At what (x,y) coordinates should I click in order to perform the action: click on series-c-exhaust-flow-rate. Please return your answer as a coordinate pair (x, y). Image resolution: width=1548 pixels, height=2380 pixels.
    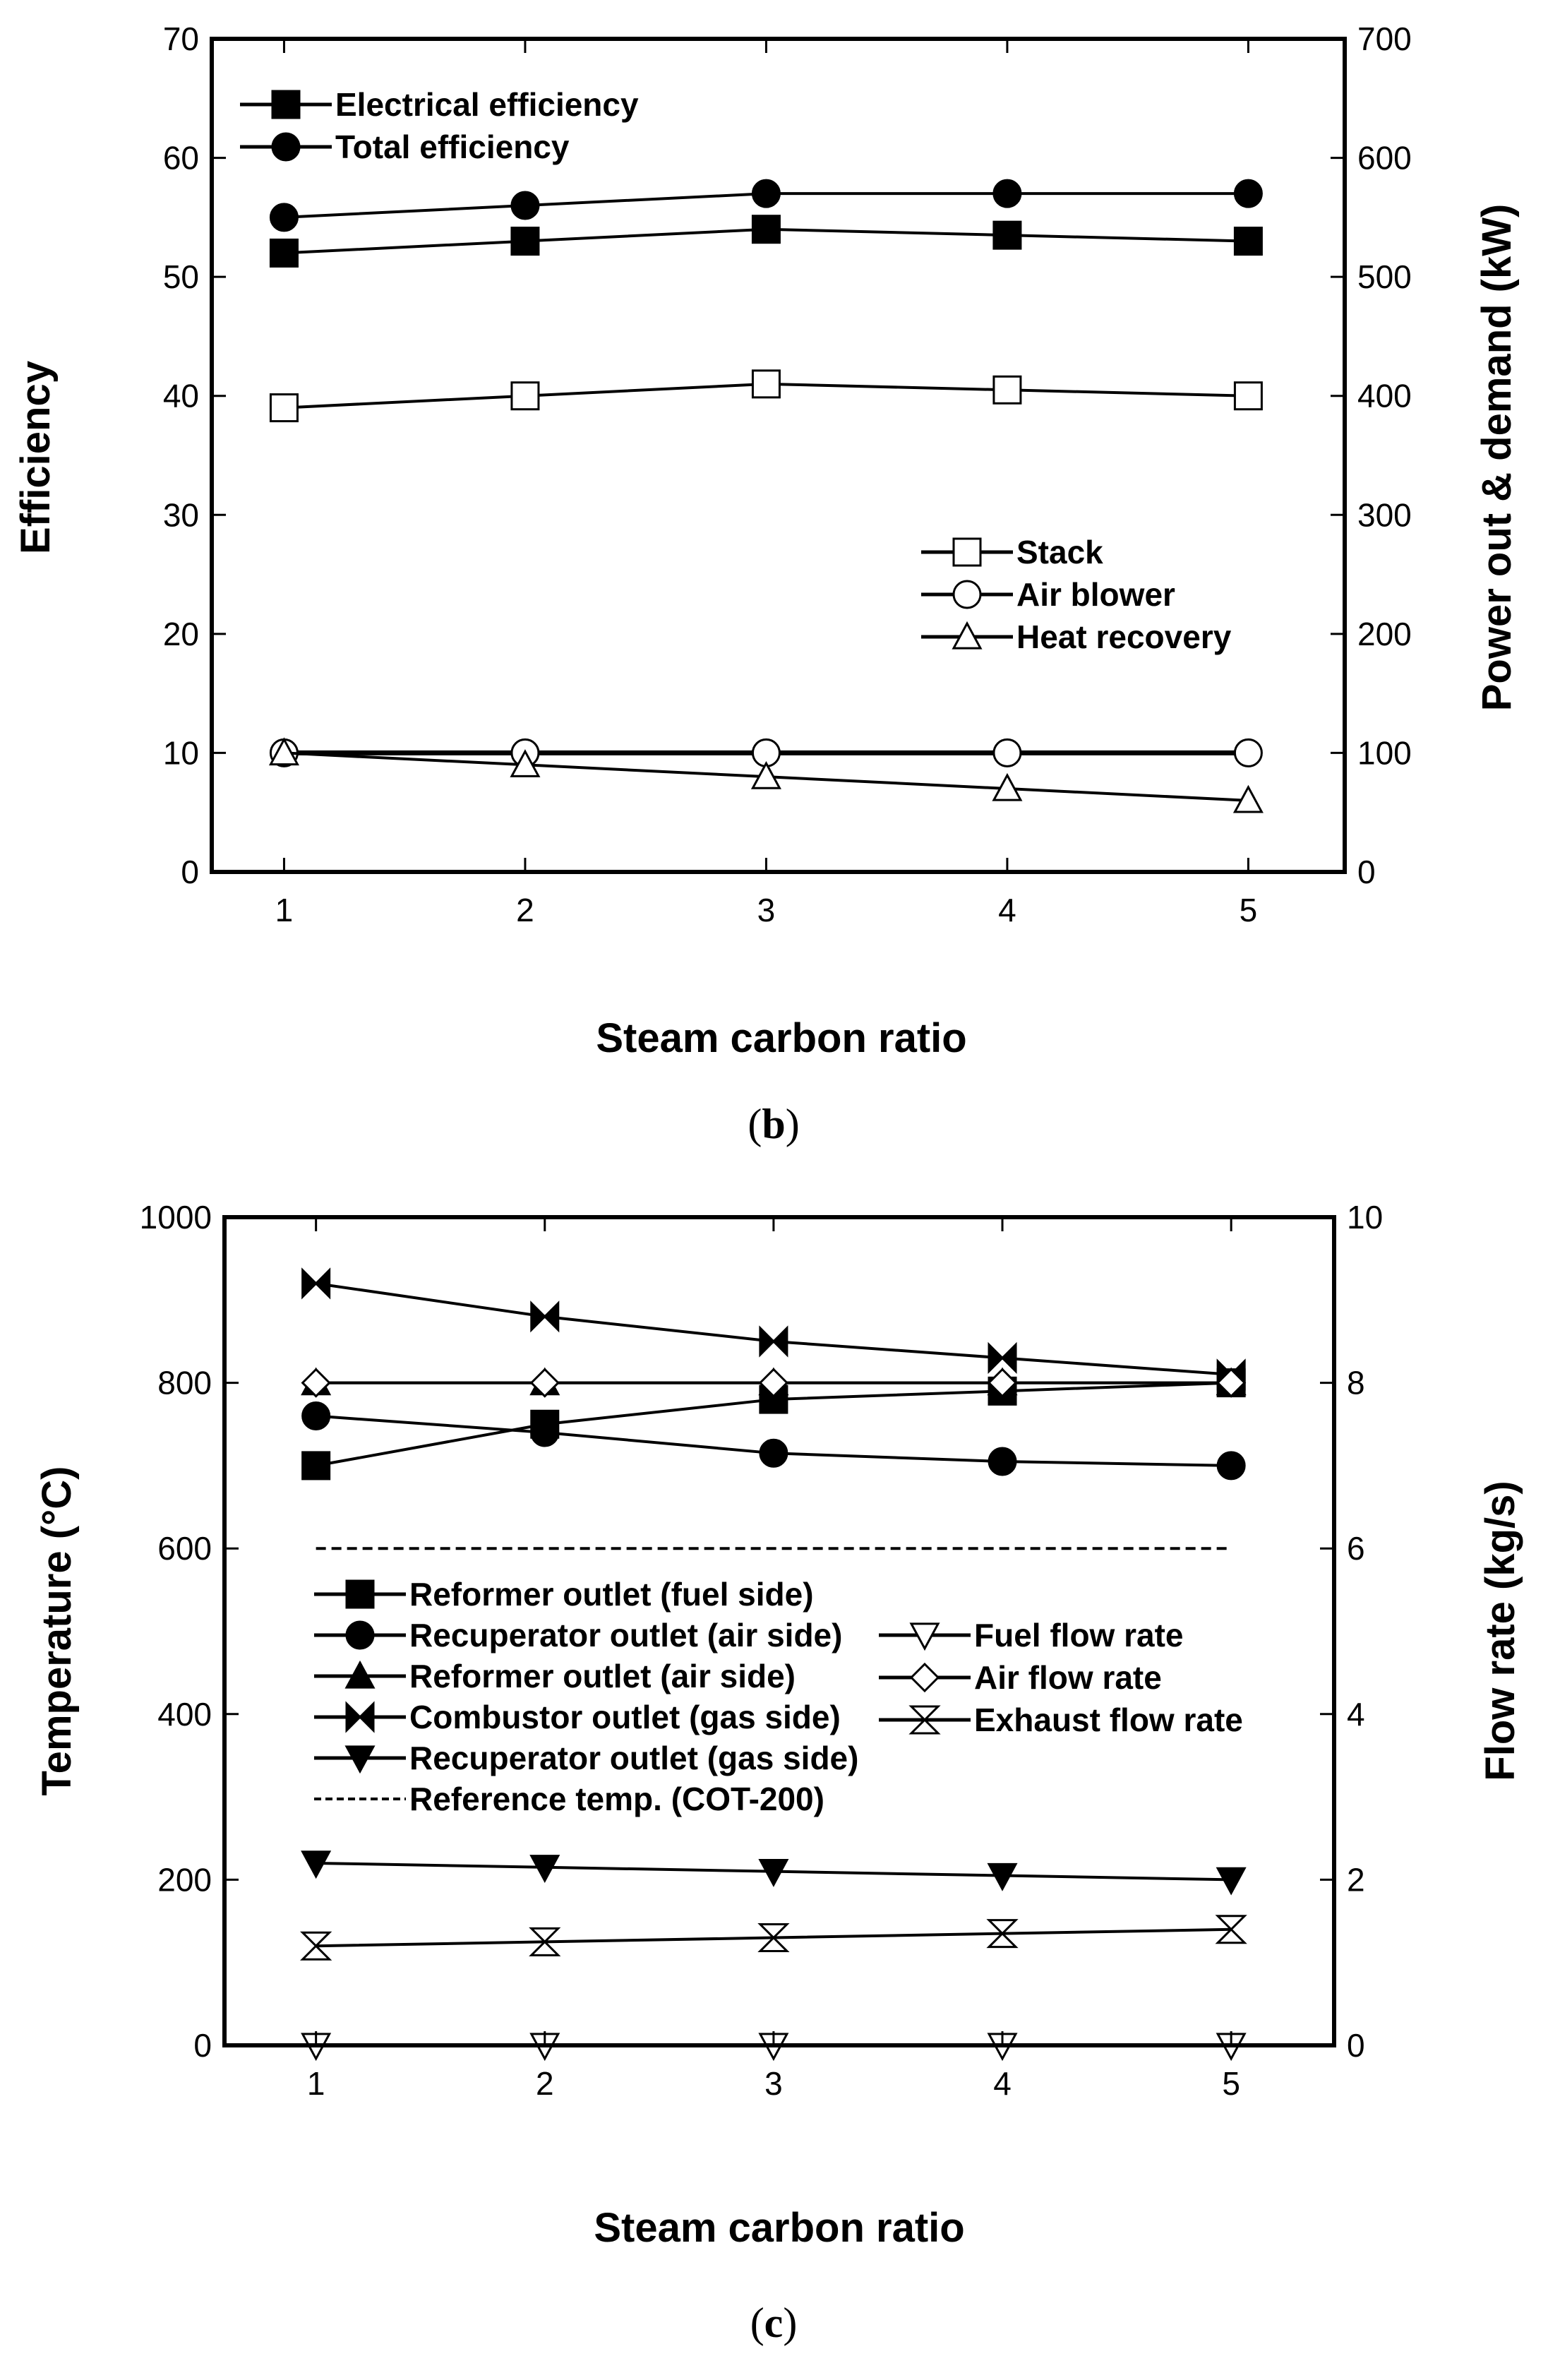
    Looking at the image, I should click on (774, 1938).